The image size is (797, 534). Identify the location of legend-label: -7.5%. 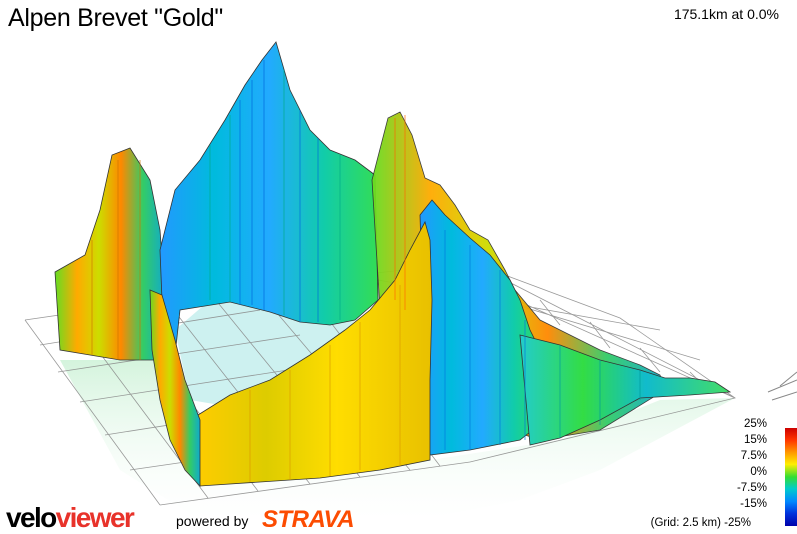
(751, 488).